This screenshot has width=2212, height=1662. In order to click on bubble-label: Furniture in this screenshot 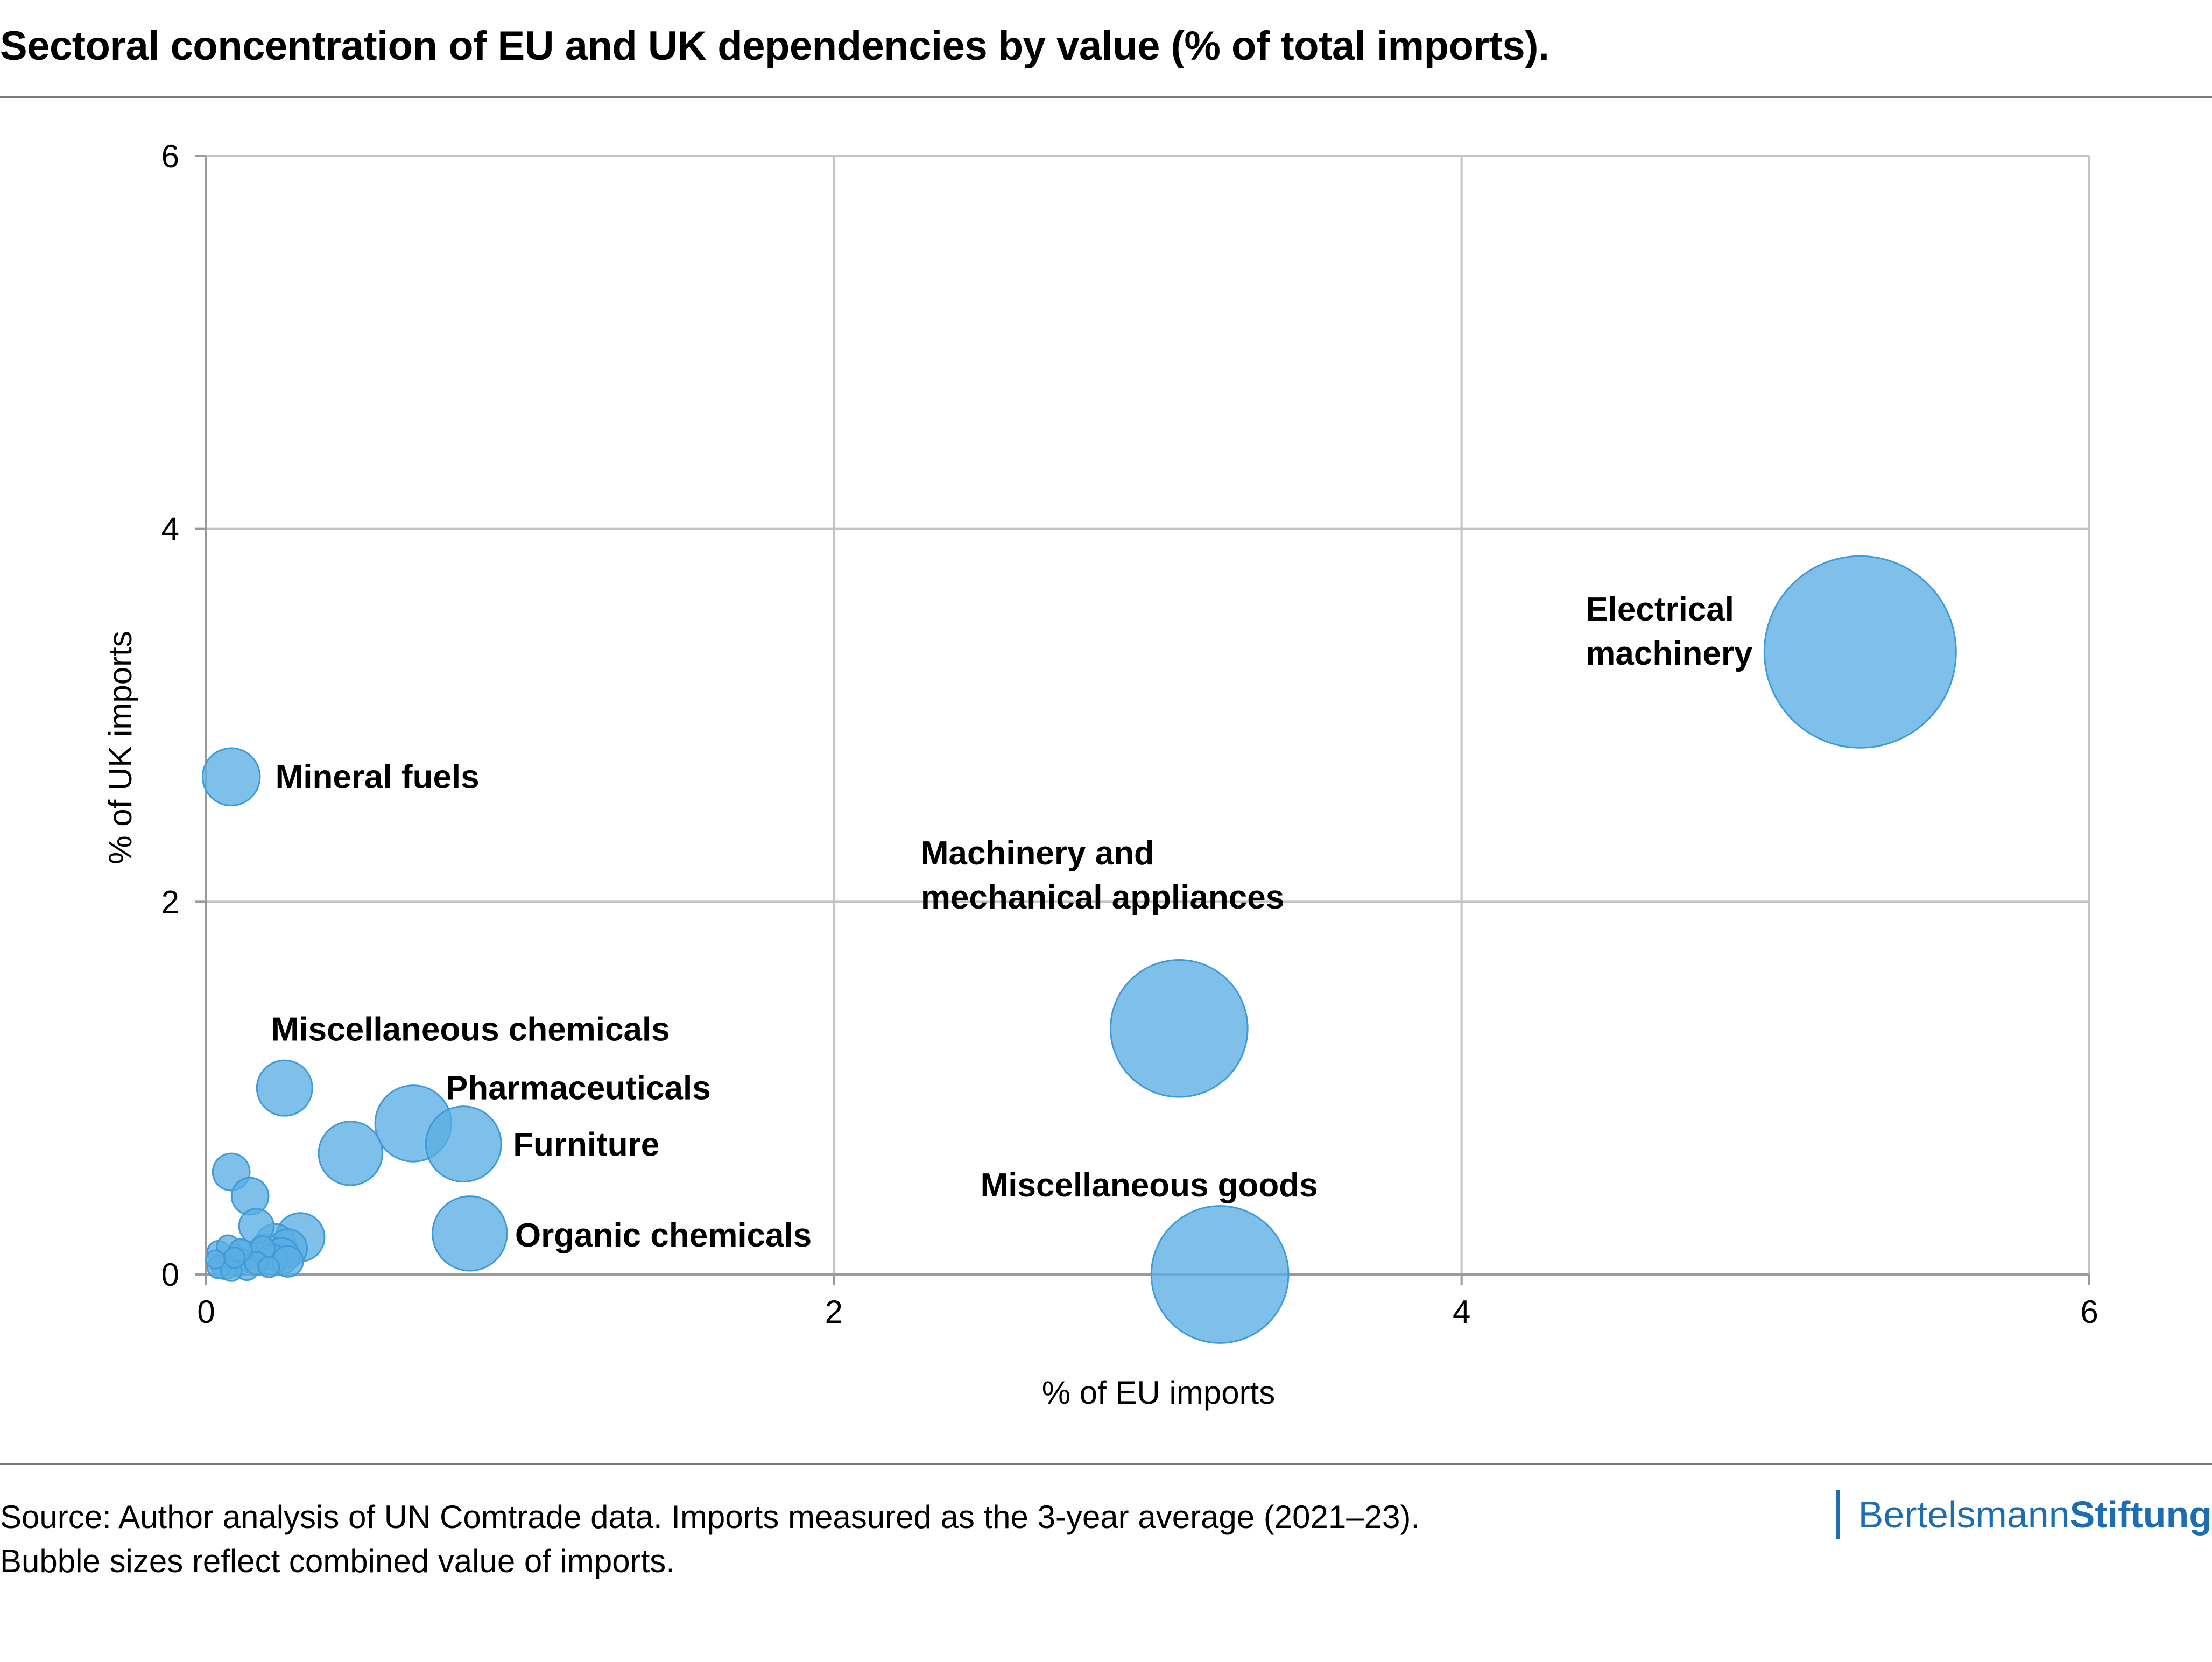, I will do `click(586, 1145)`.